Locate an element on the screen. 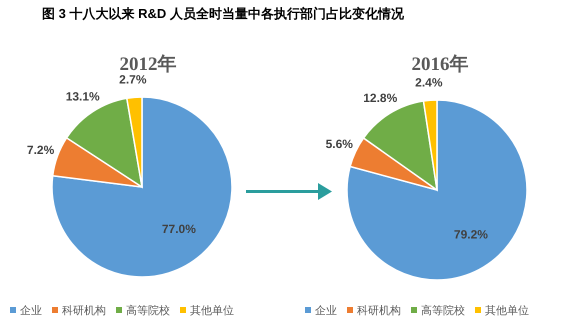  data-label: 13.1% is located at coordinates (83, 97).